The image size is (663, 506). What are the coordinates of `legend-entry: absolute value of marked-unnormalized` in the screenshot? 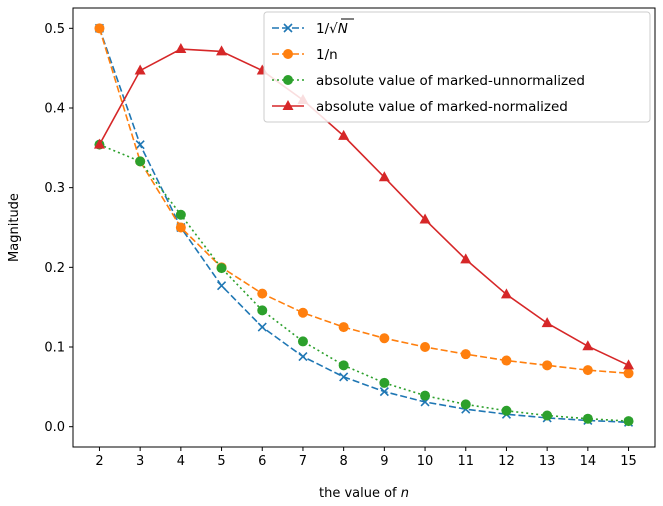 It's located at (428, 81).